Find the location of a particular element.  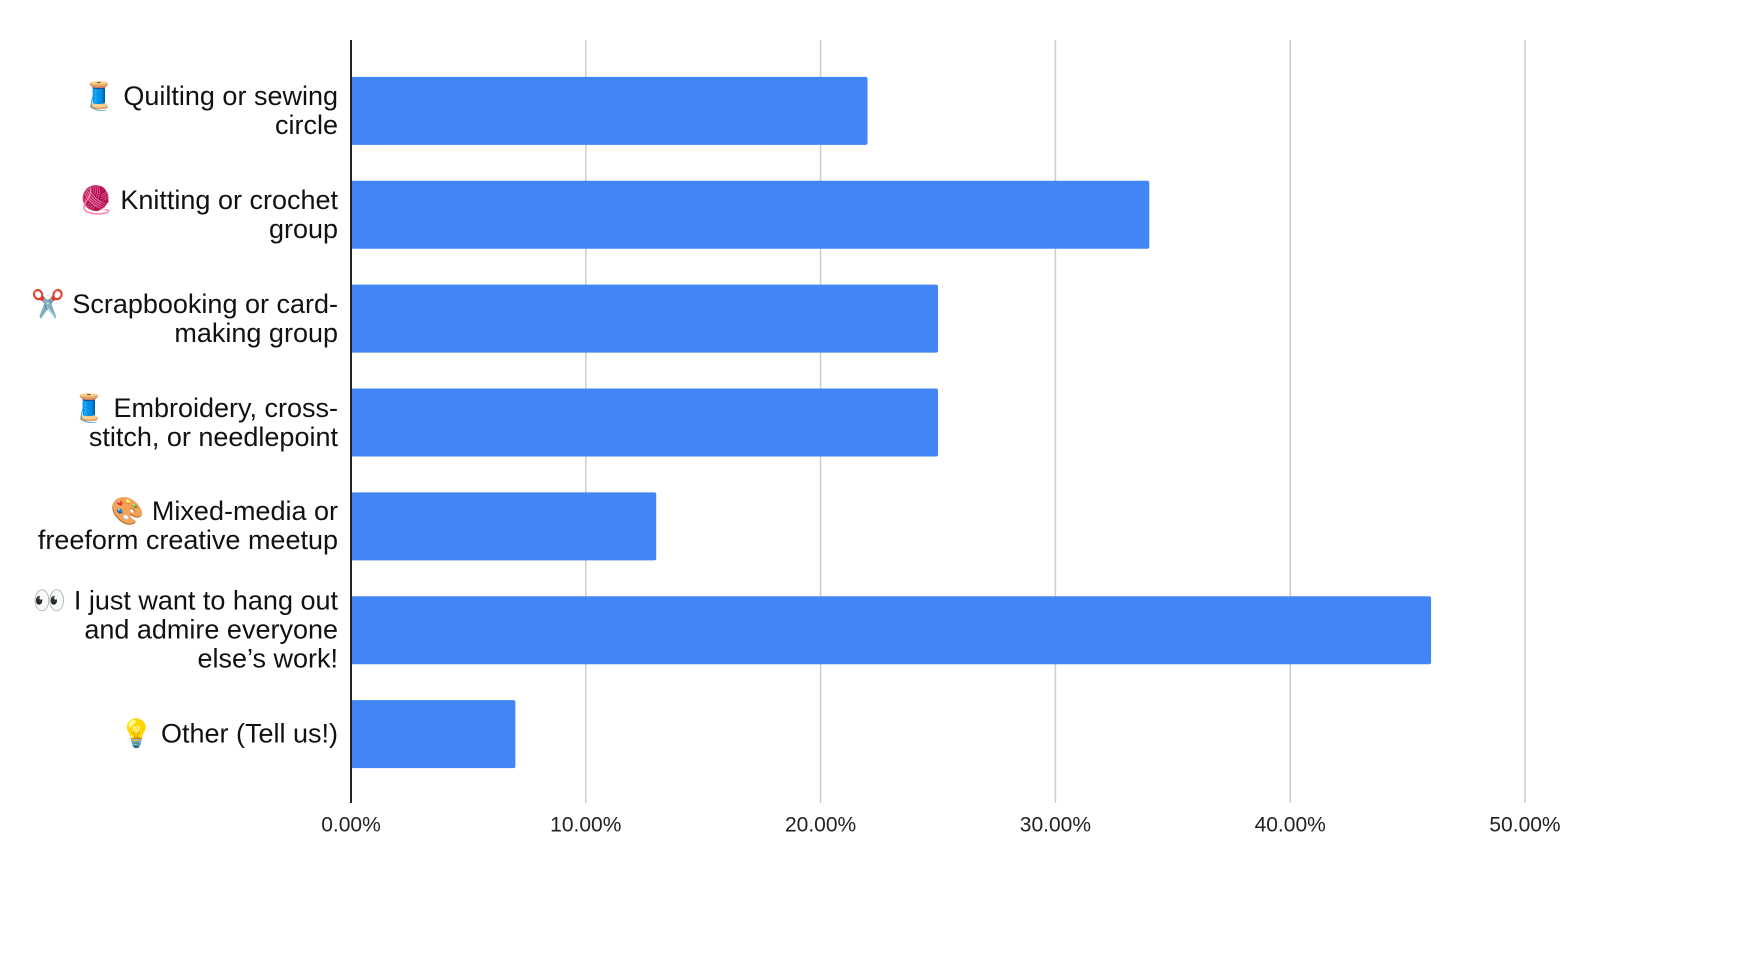

category-label: 🧵 Quilting or sewing circle is located at coordinates (210, 110).